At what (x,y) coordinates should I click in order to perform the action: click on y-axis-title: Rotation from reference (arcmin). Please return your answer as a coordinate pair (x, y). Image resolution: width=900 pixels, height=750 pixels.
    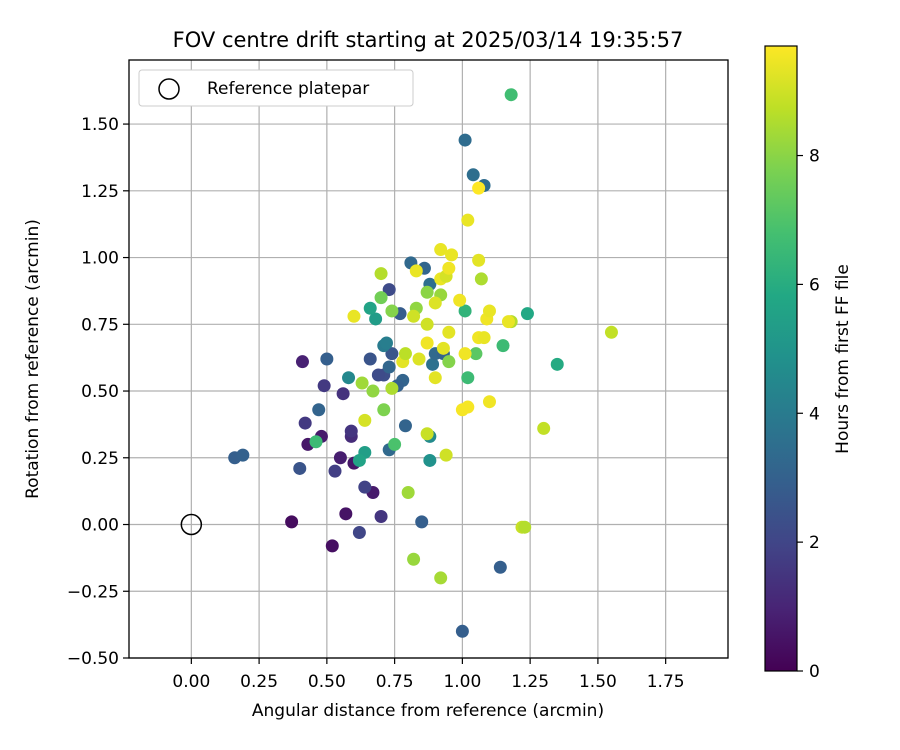
    Looking at the image, I should click on (33, 359).